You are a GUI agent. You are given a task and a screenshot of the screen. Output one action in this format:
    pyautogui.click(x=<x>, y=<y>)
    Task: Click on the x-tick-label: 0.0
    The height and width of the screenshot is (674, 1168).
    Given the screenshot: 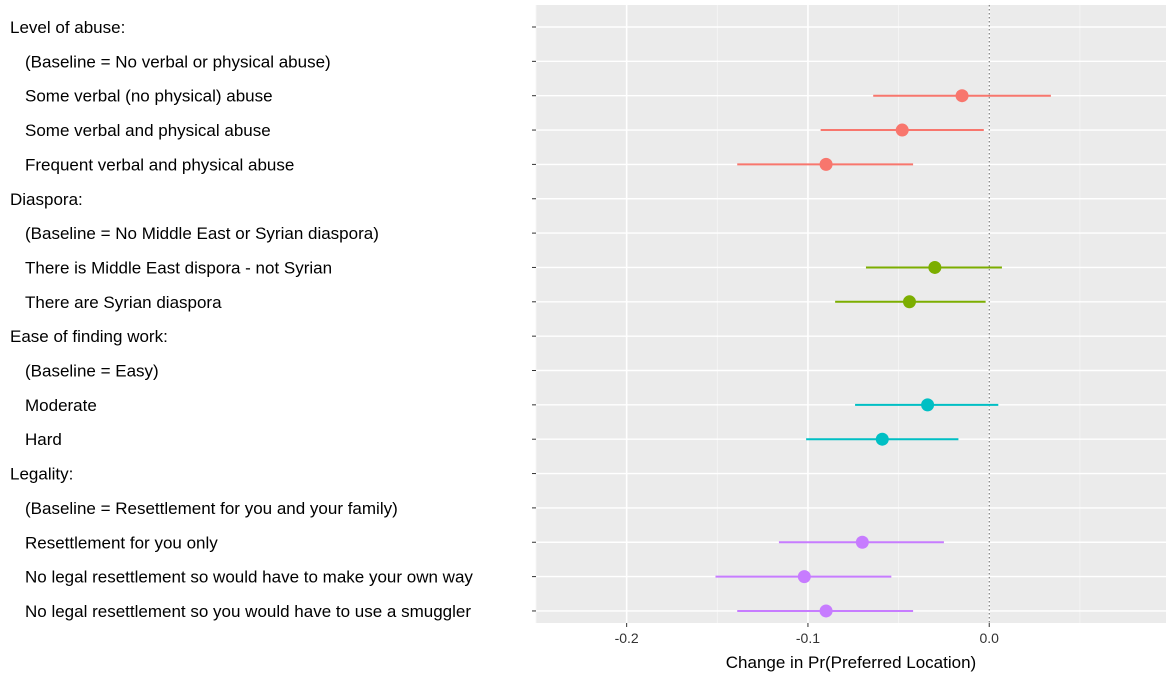 What is the action you would take?
    pyautogui.click(x=990, y=638)
    